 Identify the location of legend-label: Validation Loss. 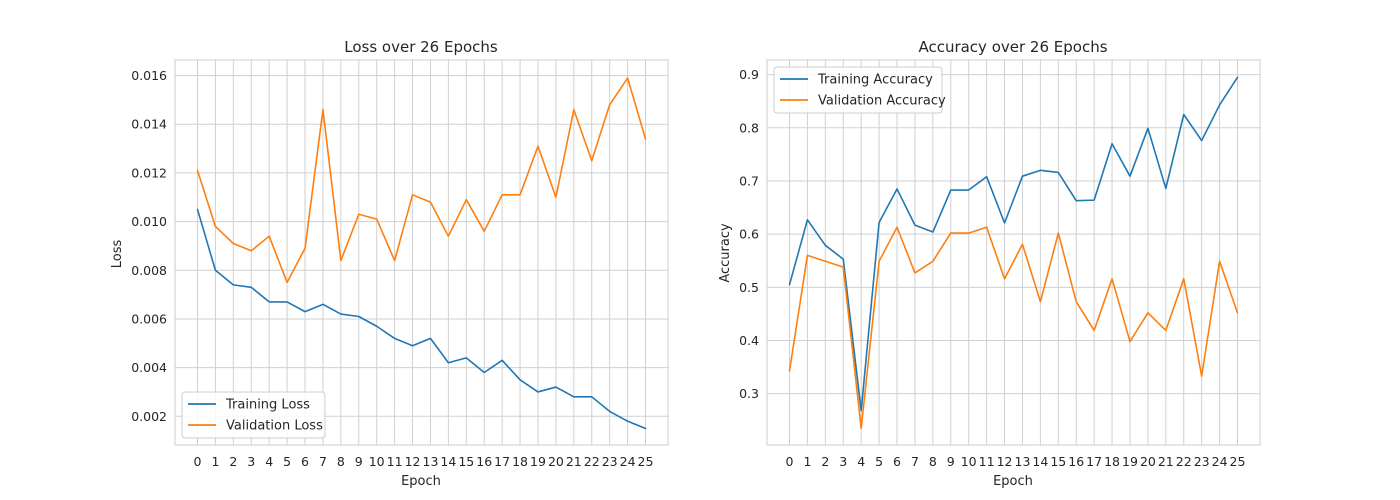
(274, 426).